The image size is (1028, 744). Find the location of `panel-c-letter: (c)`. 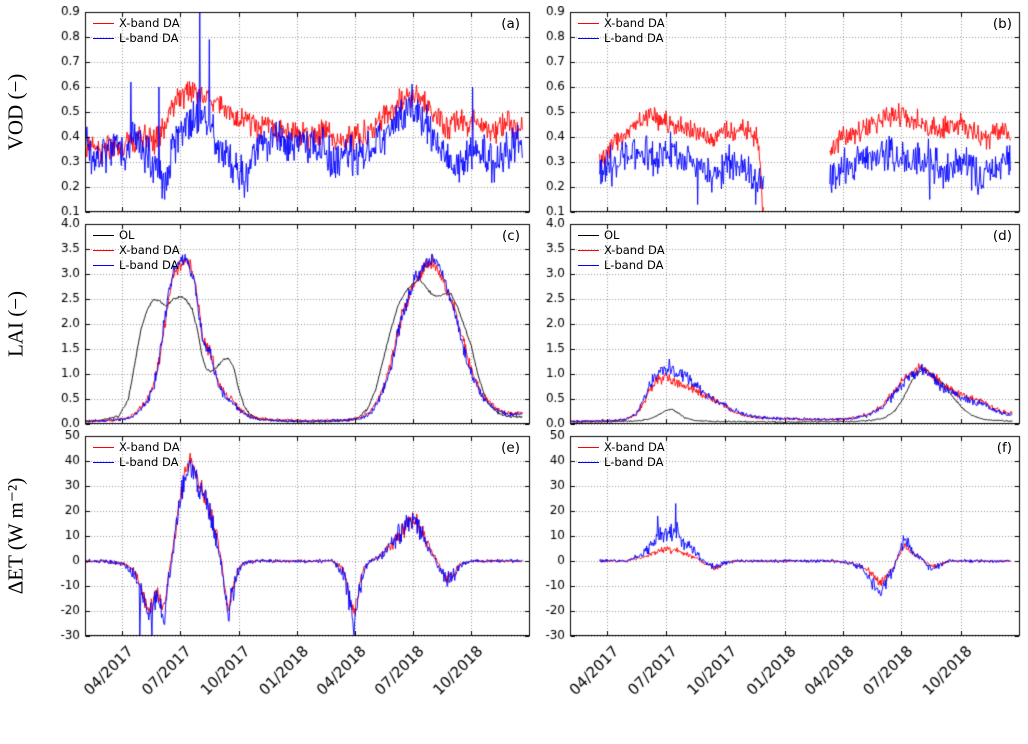

panel-c-letter: (c) is located at coordinates (511, 236).